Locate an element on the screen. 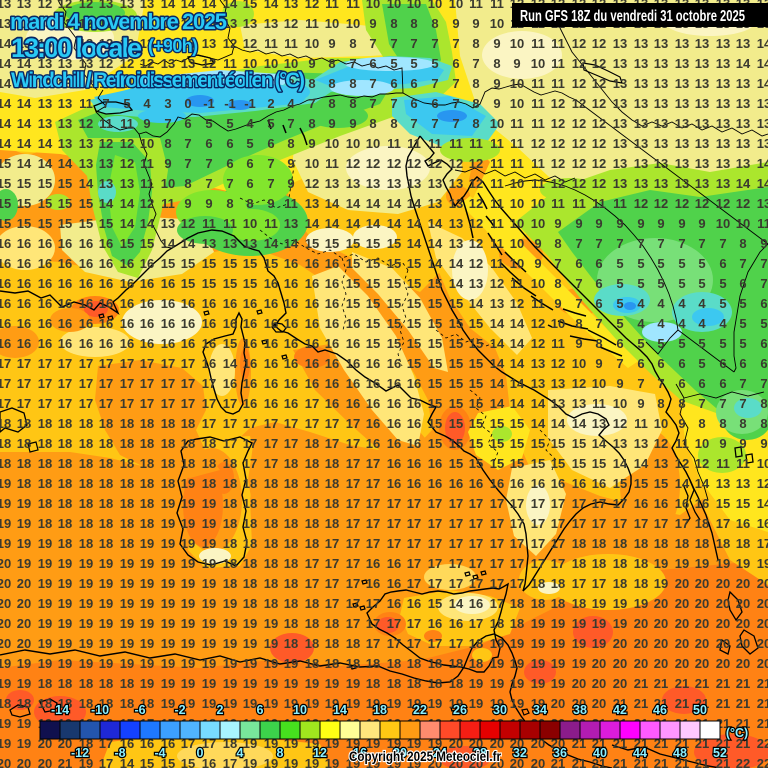 Image resolution: width=768 pixels, height=768 pixels. svg-text: 34 is located at coordinates (540, 710).